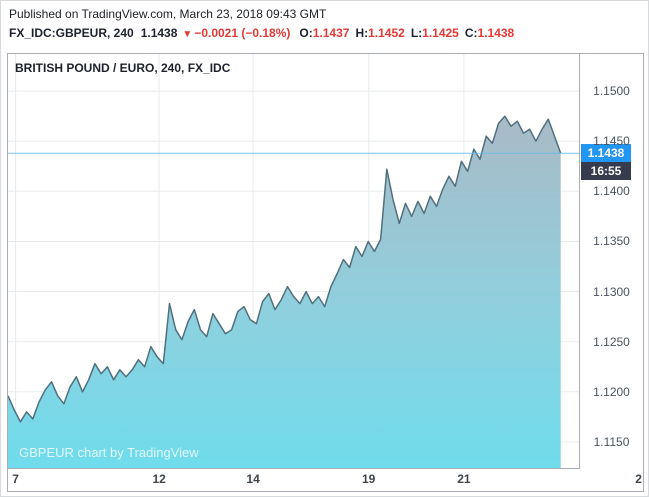  I want to click on price-tick-label: 1.1150, so click(611, 441).